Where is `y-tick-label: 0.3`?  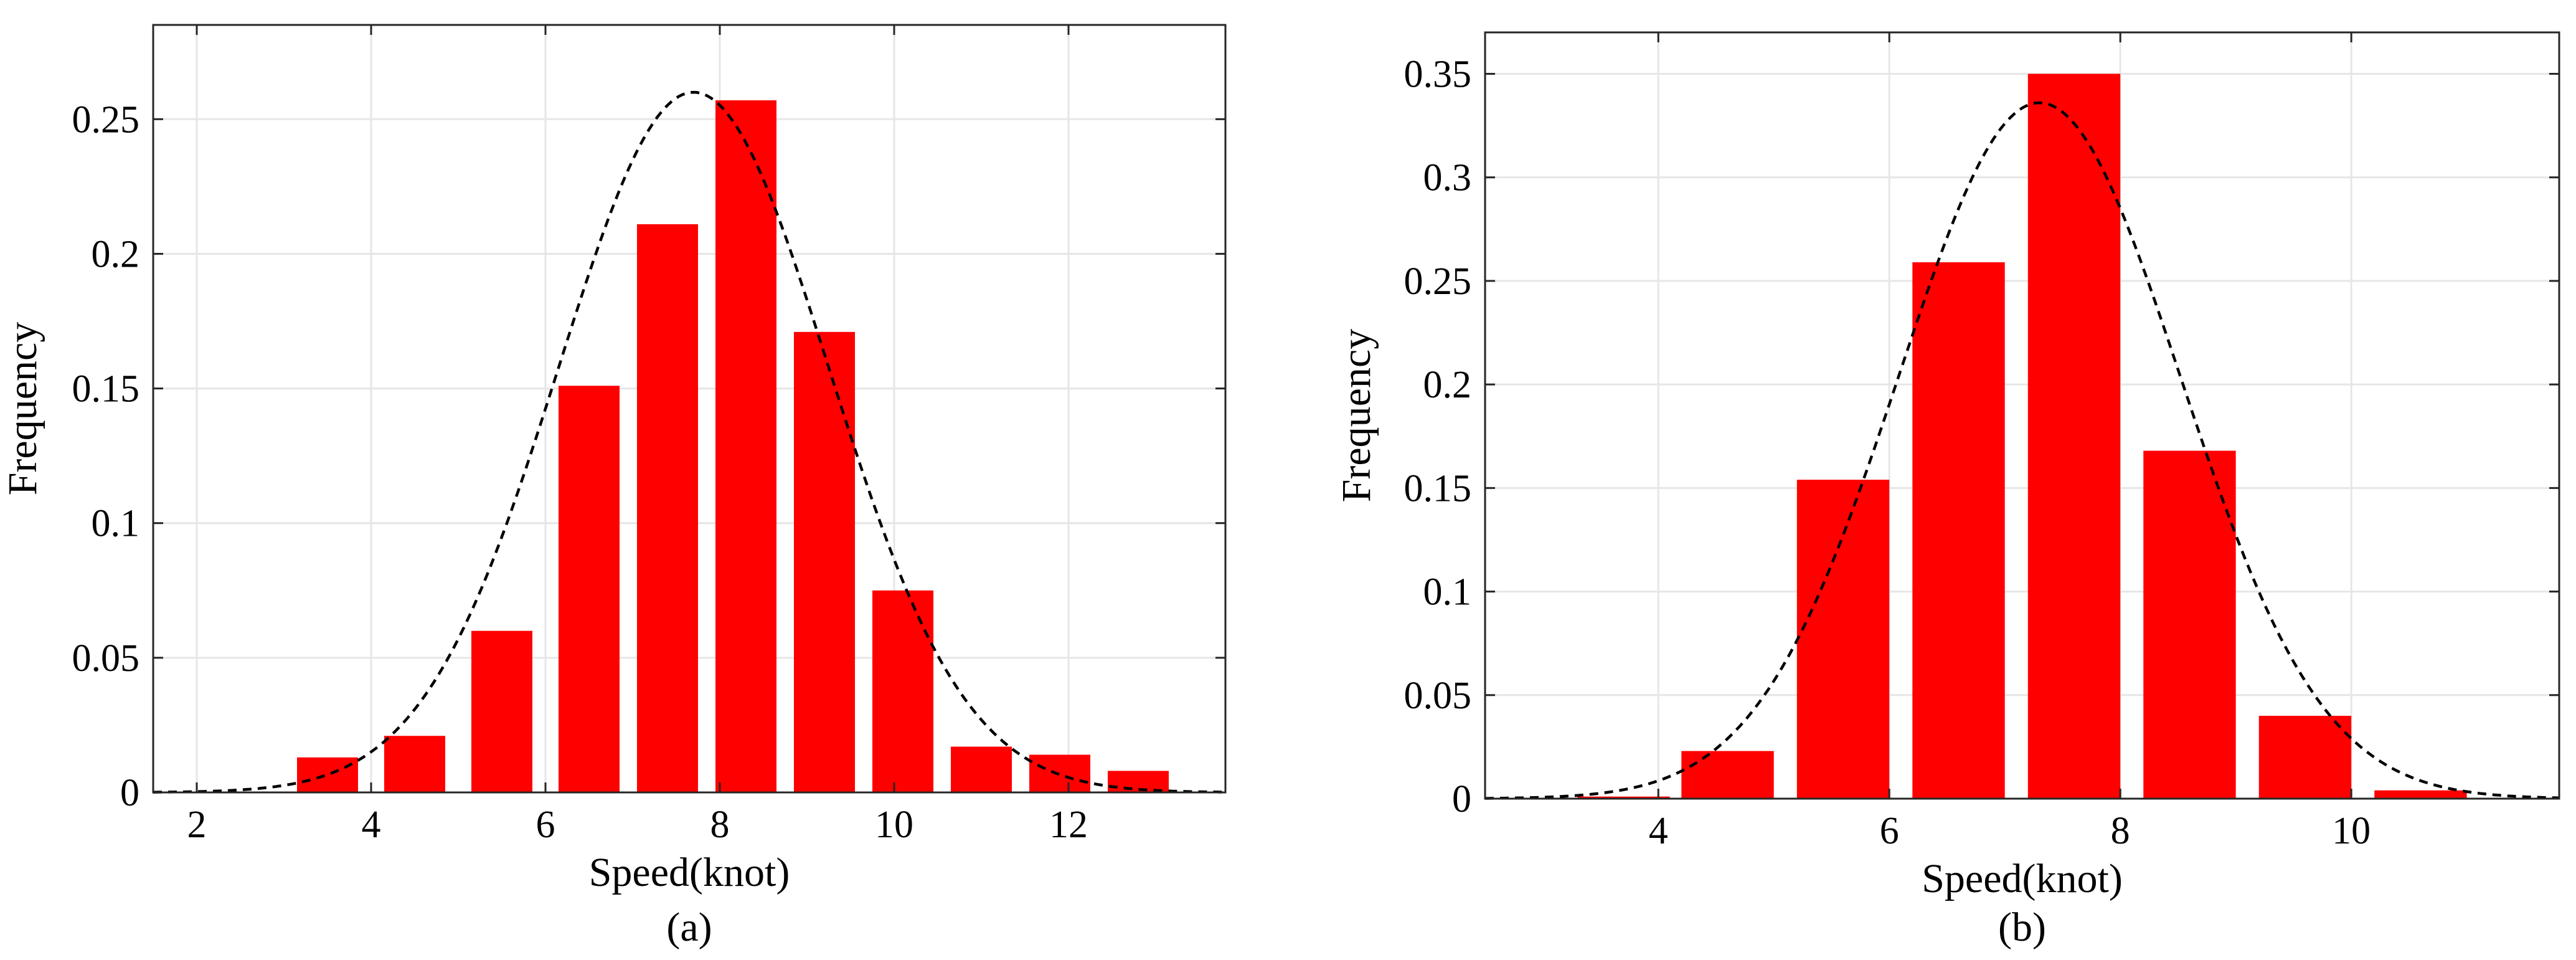
y-tick-label: 0.3 is located at coordinates (1447, 178).